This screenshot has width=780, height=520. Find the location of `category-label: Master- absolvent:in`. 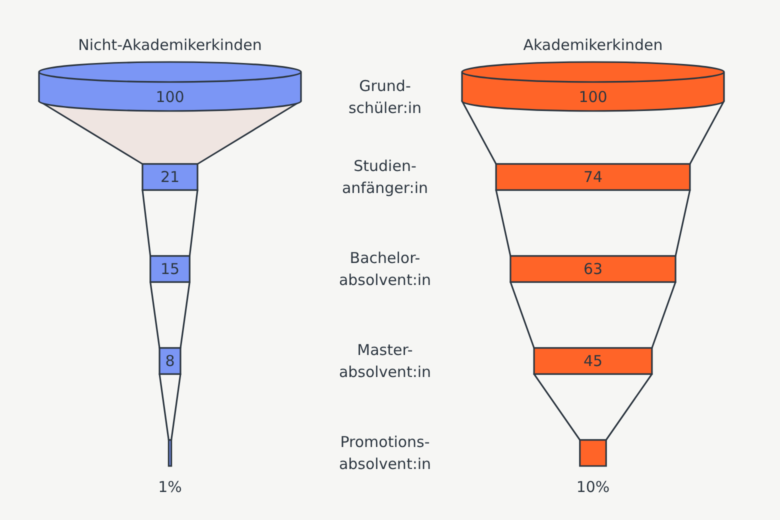

category-label: Master- absolvent:in is located at coordinates (385, 361).